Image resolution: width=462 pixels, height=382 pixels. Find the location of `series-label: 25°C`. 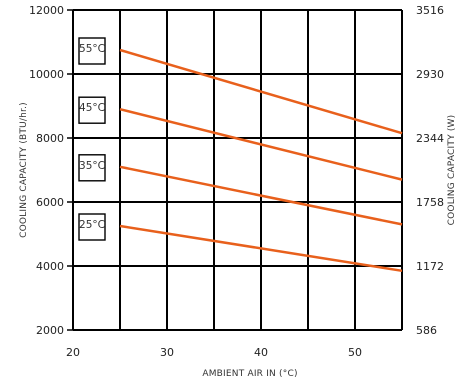

series-label: 25°C is located at coordinates (92, 225).